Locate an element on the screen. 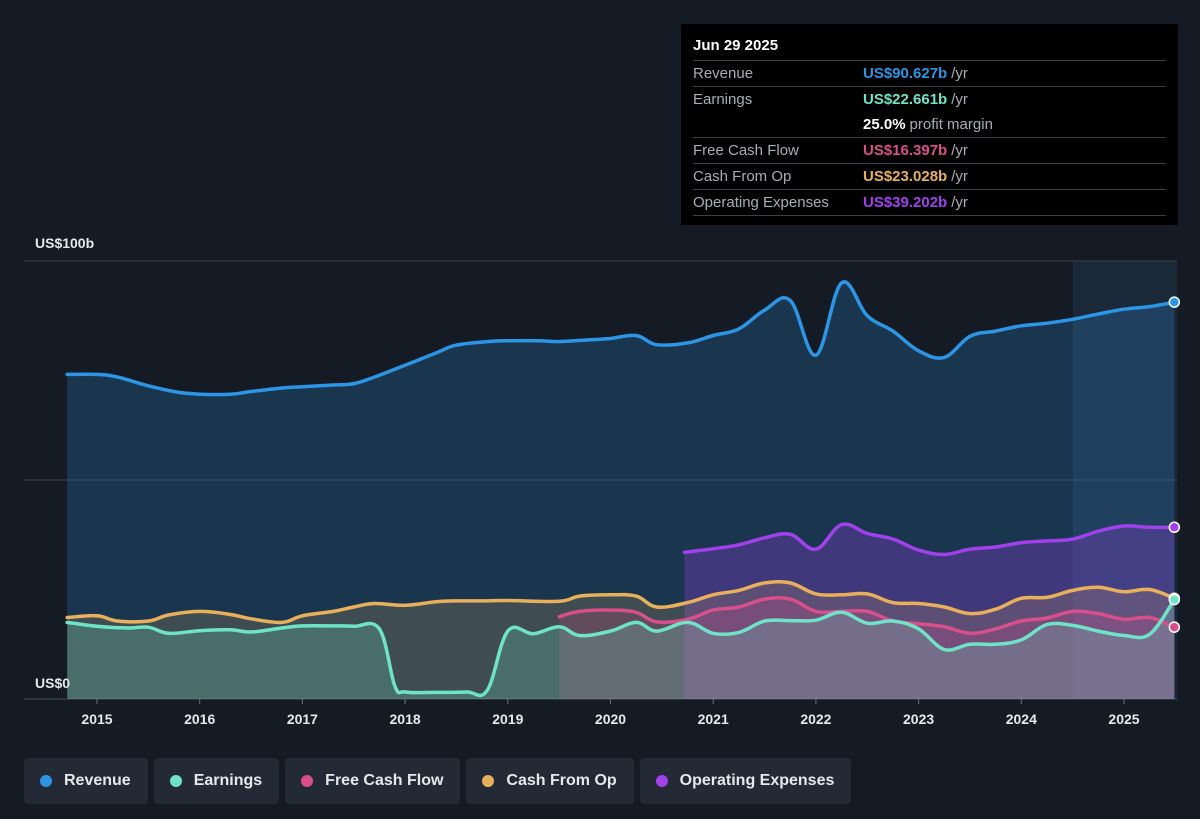  tooltip-label: Earnings is located at coordinates (723, 99).